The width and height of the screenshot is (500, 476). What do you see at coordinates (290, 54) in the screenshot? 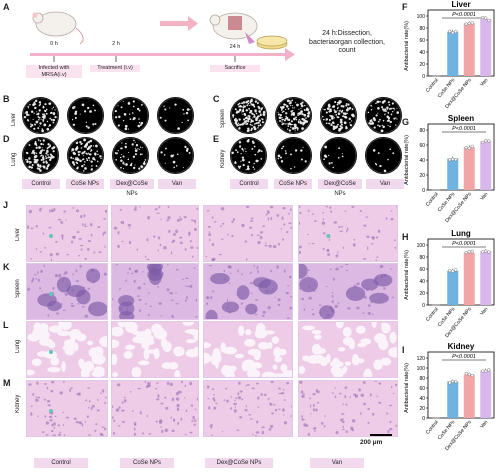
I see `timeline-bar-head` at bounding box center [290, 54].